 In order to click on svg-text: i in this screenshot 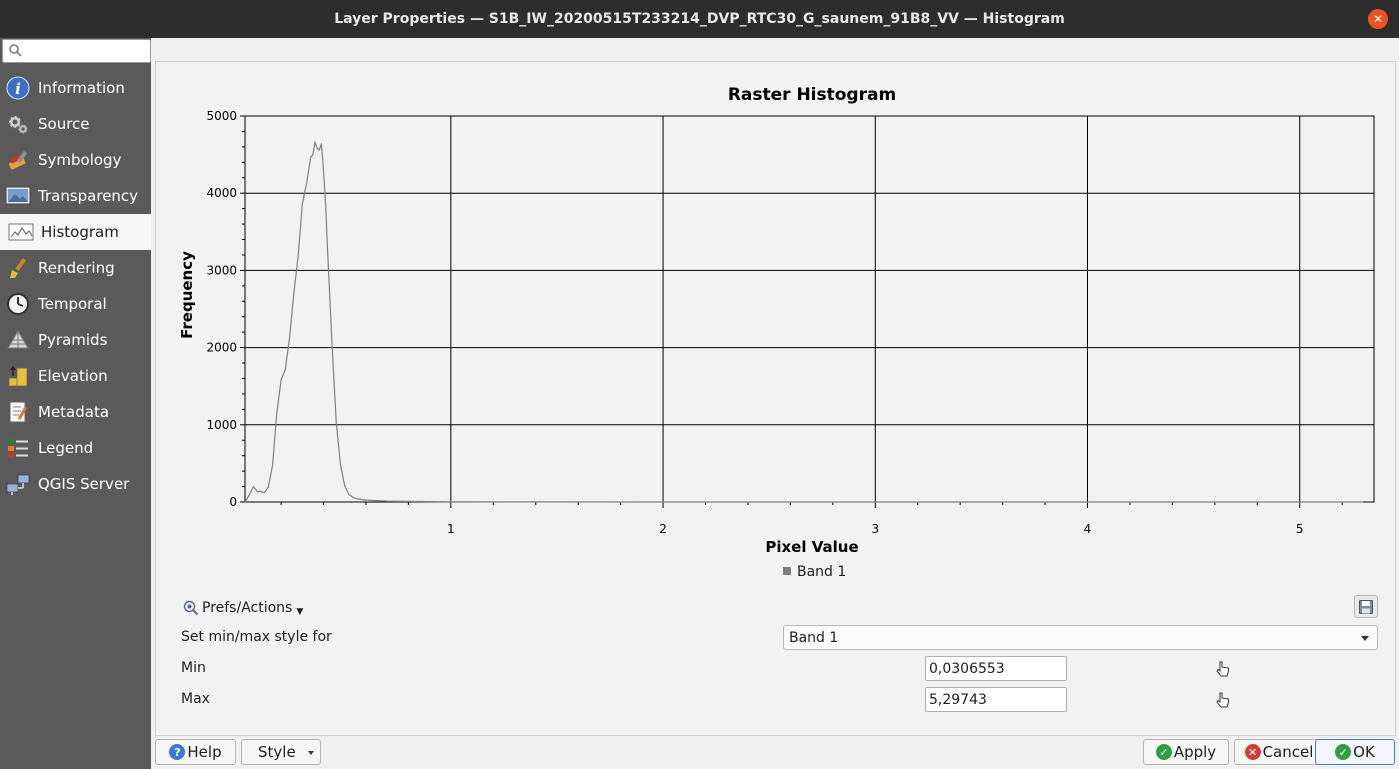, I will do `click(18, 89)`.